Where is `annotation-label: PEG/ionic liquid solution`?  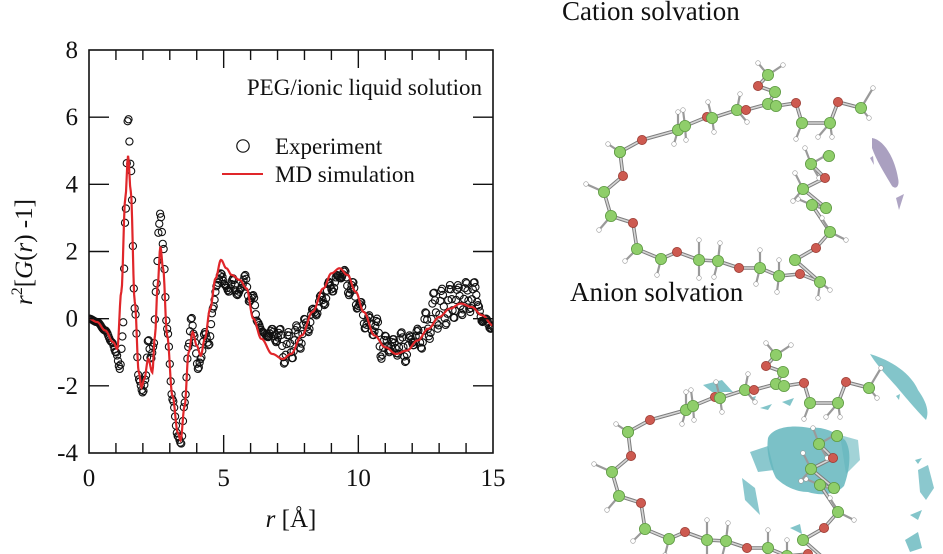 annotation-label: PEG/ionic liquid solution is located at coordinates (365, 87).